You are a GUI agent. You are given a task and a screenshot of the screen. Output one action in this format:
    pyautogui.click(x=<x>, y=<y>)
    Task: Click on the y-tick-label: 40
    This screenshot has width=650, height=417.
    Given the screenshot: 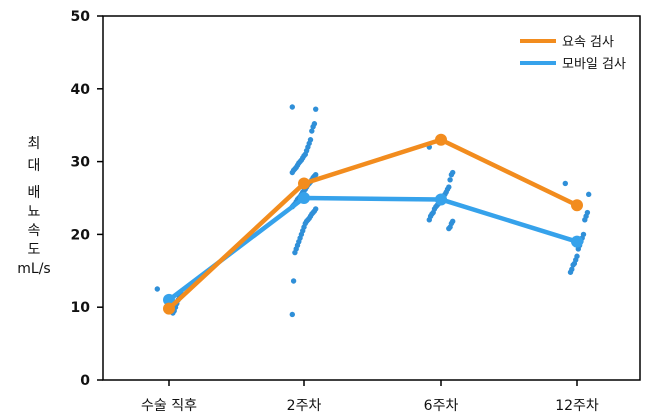 What is the action you would take?
    pyautogui.click(x=81, y=90)
    